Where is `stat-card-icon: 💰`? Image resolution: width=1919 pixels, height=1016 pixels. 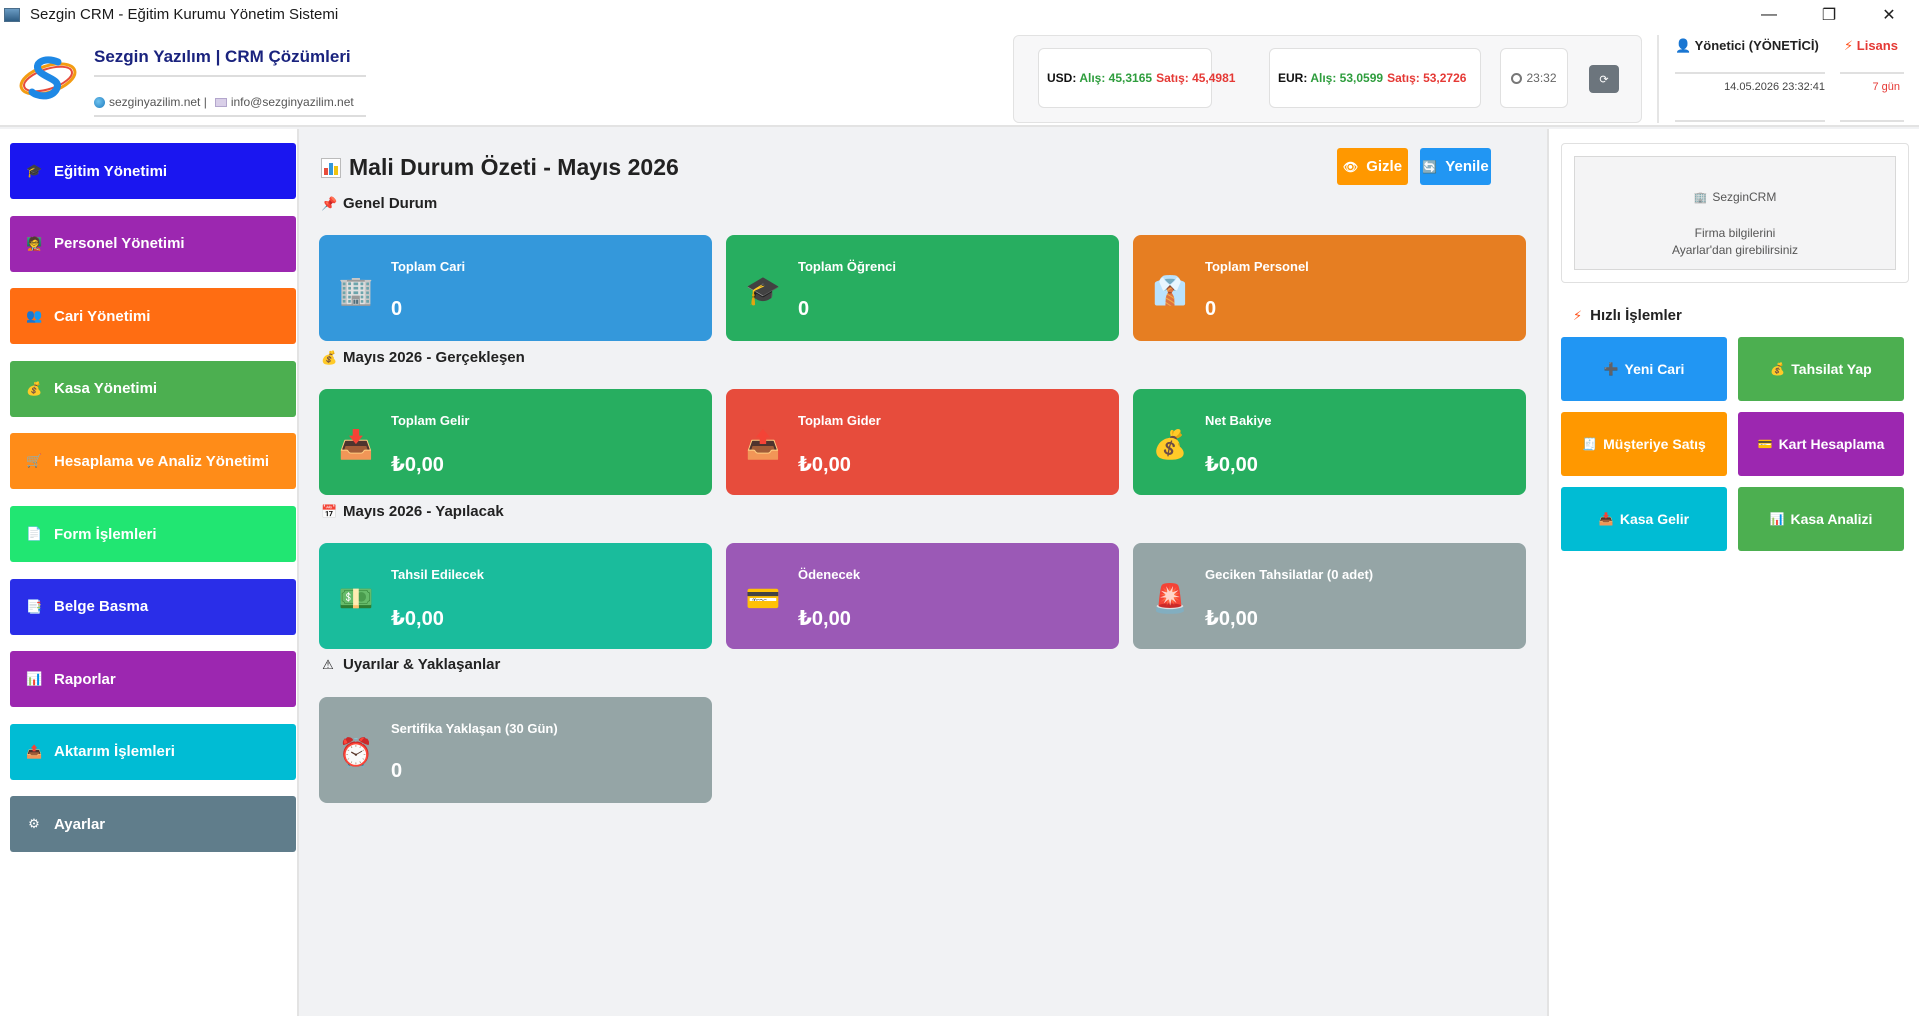 stat-card-icon: 💰 is located at coordinates (1170, 444).